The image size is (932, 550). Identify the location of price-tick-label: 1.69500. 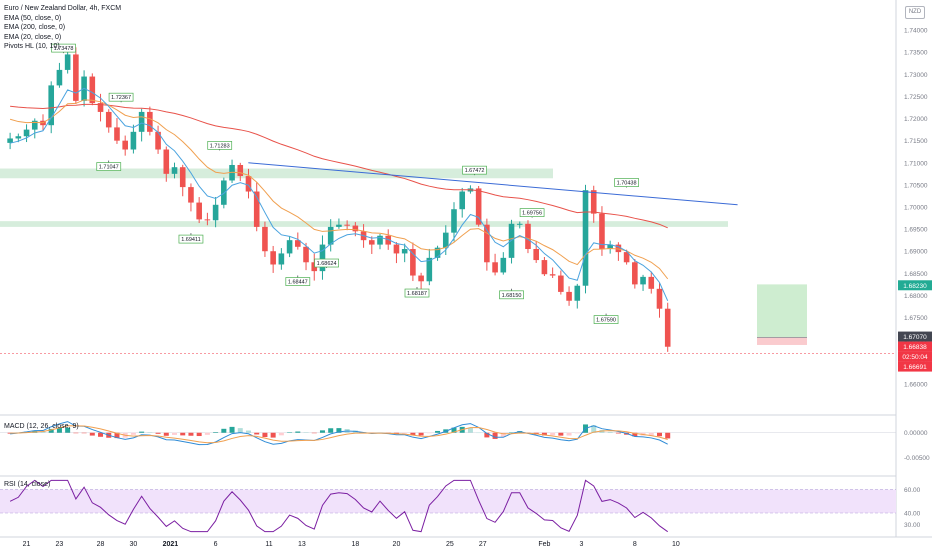
(916, 230).